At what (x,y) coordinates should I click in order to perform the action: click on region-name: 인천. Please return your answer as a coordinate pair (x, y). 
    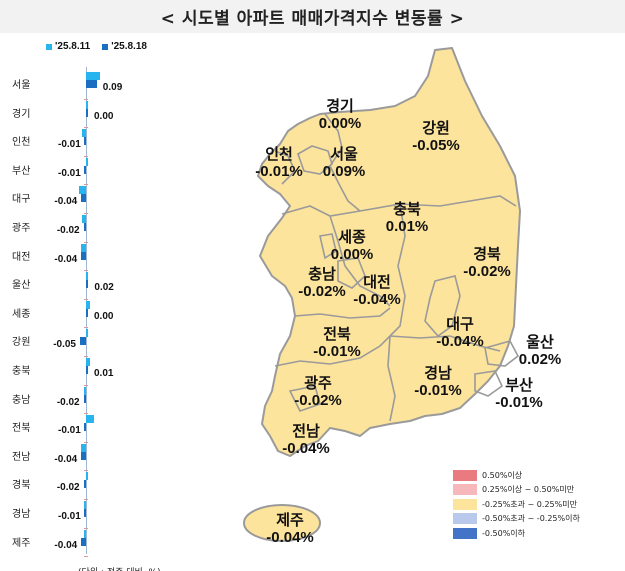
    Looking at the image, I should click on (279, 154).